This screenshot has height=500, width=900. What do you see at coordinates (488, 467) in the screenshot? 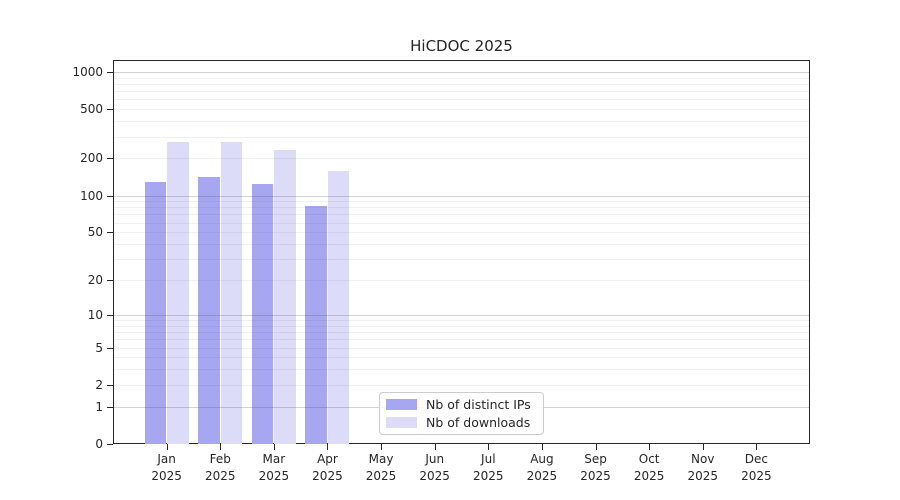
I see `x-tick-label-jul: Jul 2025` at bounding box center [488, 467].